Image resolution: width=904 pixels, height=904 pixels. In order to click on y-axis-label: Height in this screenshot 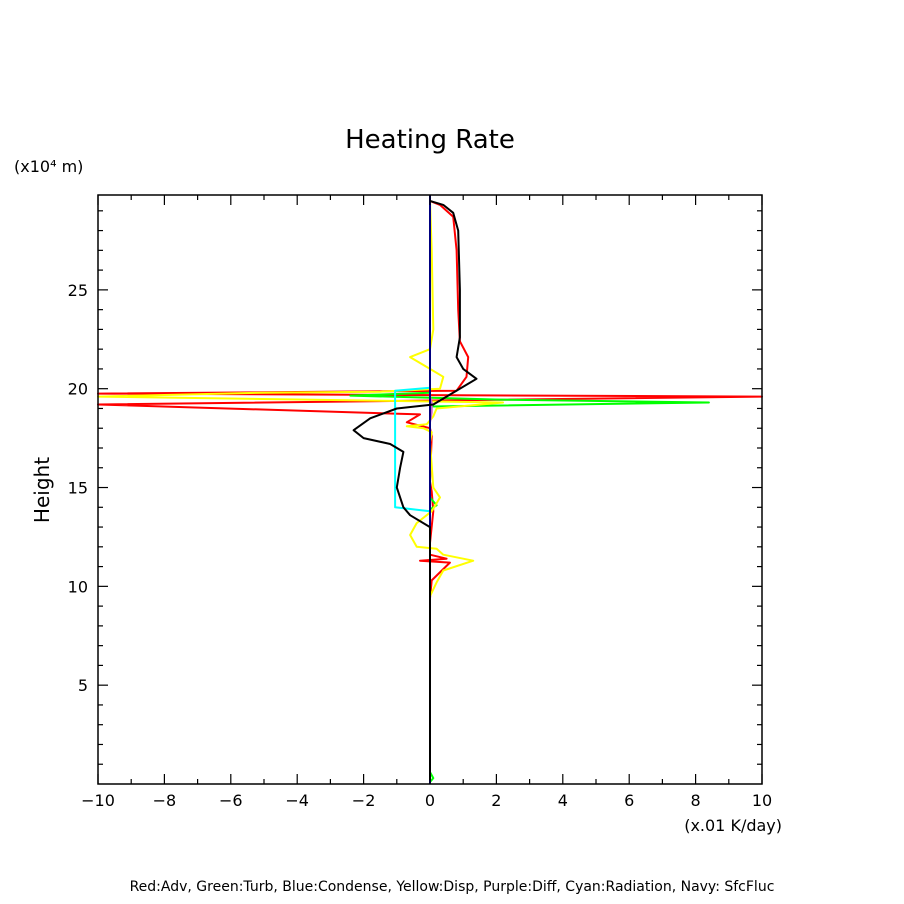, I will do `click(42, 490)`.